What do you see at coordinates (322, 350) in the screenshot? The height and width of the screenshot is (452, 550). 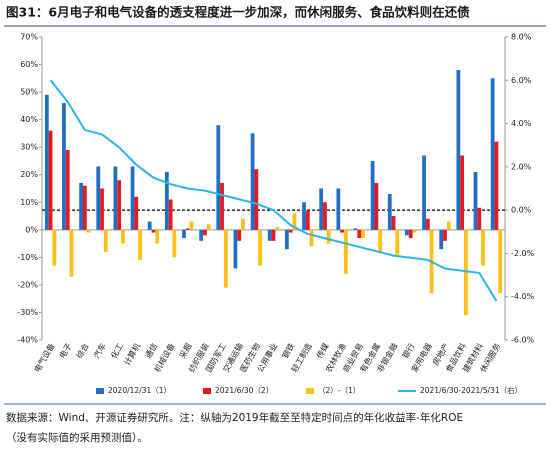 I see `x-tick-label: 传媒` at bounding box center [322, 350].